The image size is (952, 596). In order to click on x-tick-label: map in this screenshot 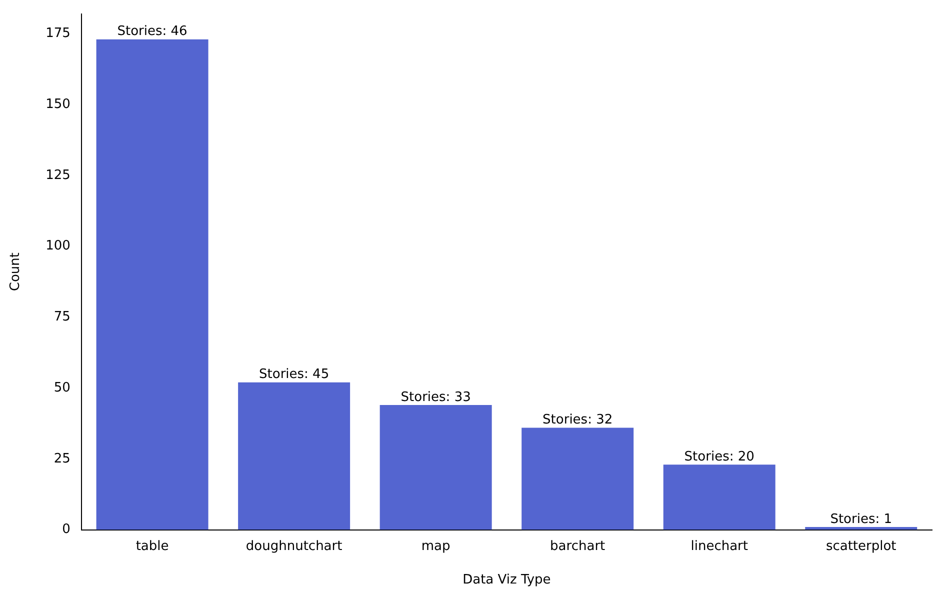, I will do `click(435, 546)`.